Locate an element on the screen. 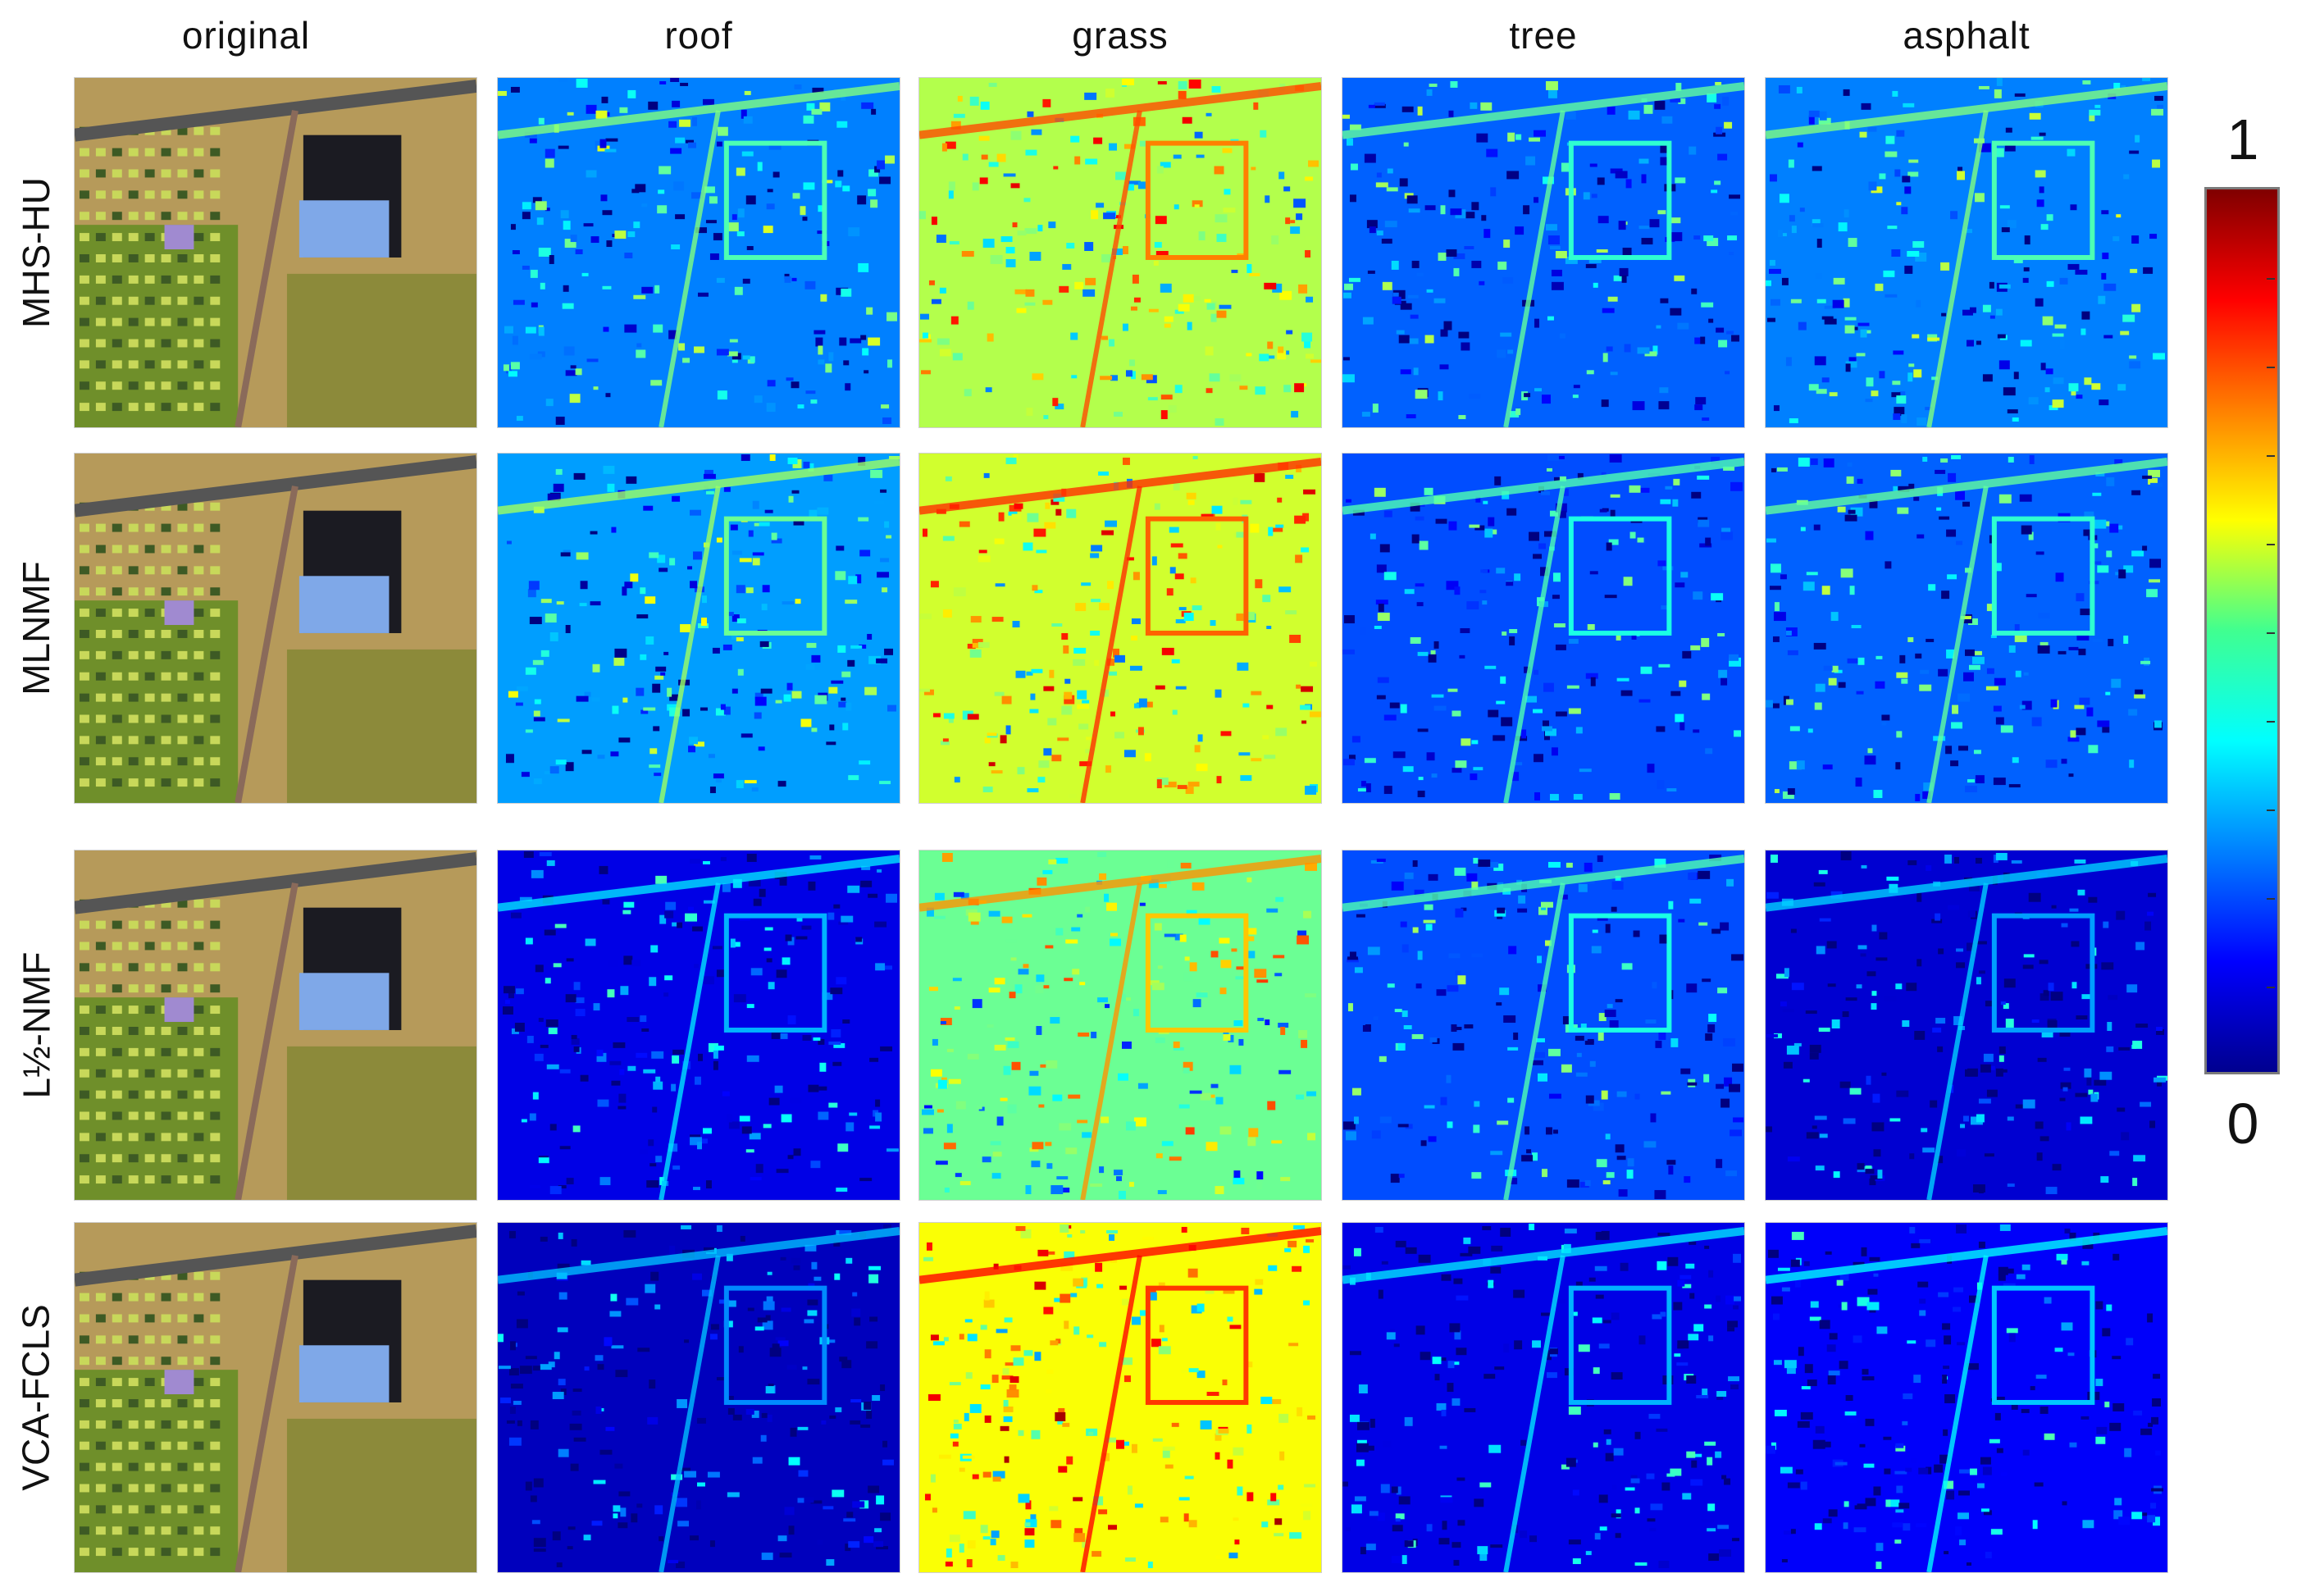 This screenshot has height=1596, width=2297. column-header-grass: grass is located at coordinates (1120, 35).